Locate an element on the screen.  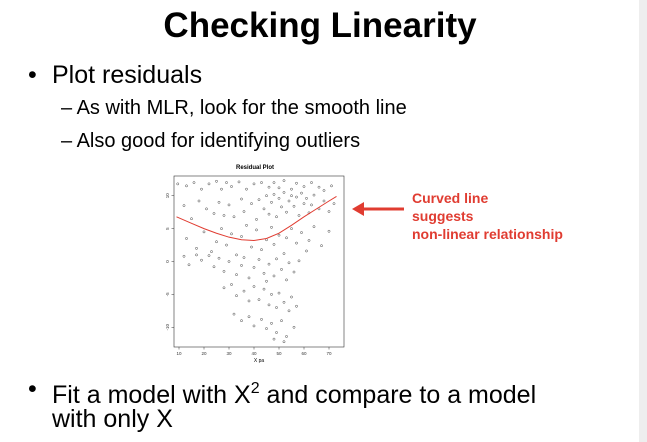
x-tick-label: 50 is located at coordinates (279, 353).